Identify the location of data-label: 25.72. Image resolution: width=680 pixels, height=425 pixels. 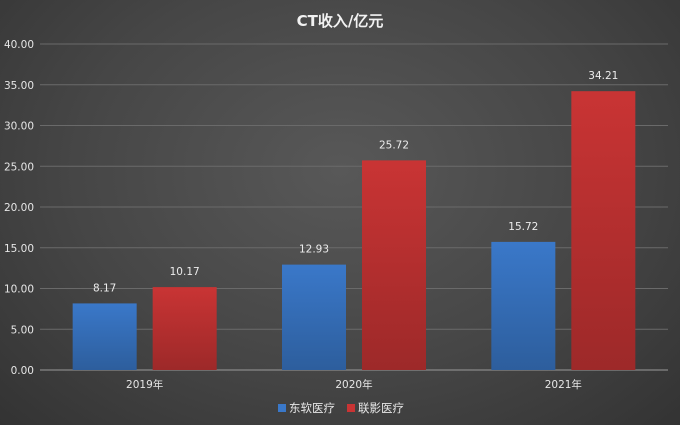
(394, 145).